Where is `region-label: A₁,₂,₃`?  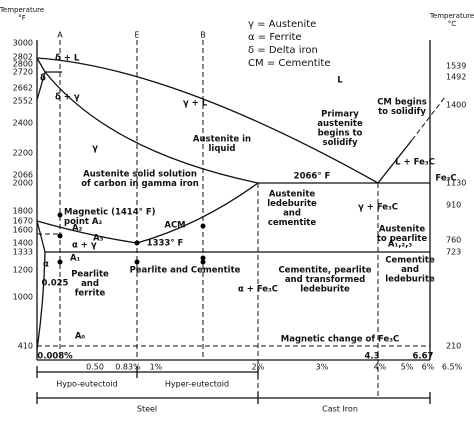 region-label: A₁,₂,₃ is located at coordinates (400, 245).